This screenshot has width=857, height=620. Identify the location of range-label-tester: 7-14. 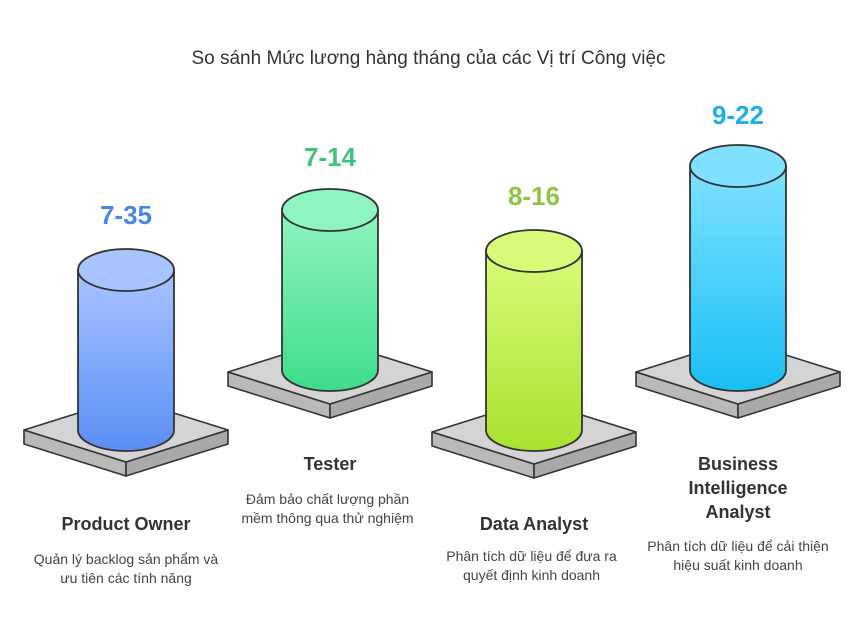
(330, 157).